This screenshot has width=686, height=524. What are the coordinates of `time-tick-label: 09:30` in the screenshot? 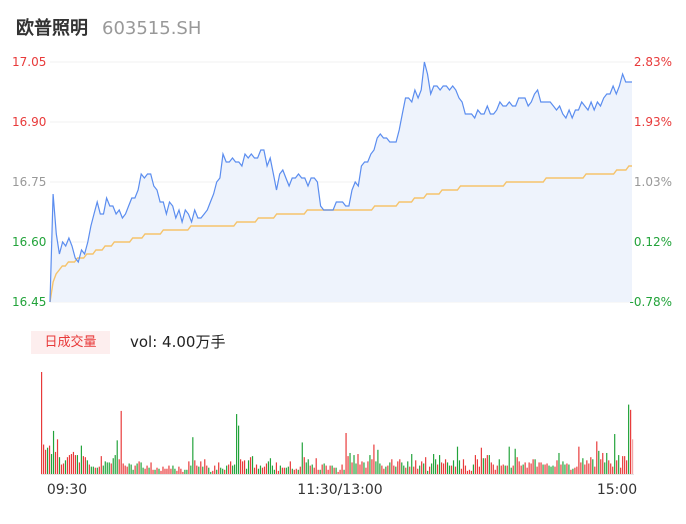 It's located at (67, 490).